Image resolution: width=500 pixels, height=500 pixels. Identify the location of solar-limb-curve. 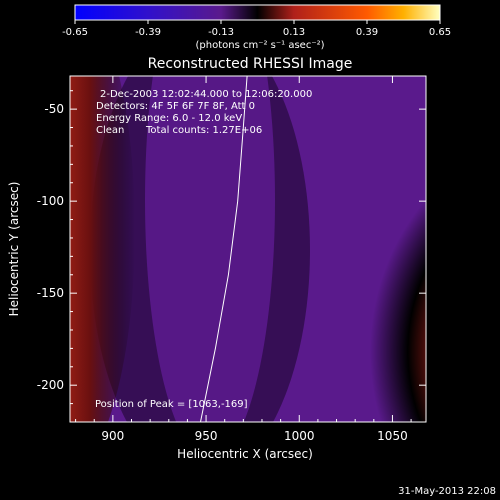
(224, 249).